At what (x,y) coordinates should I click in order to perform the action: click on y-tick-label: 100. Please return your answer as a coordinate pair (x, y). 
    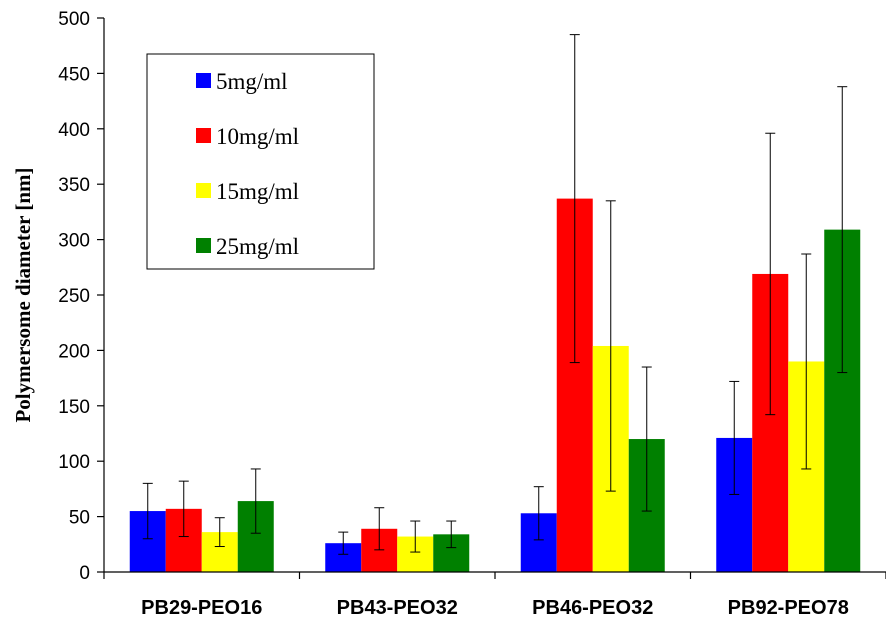
    Looking at the image, I should click on (74, 462).